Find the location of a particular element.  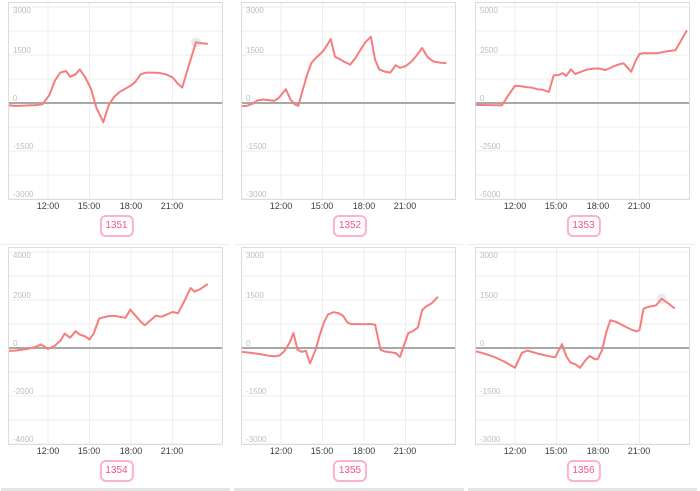

payout-graph-1352: 3000 1500 0 -1500 -3000 is located at coordinates (348, 101).